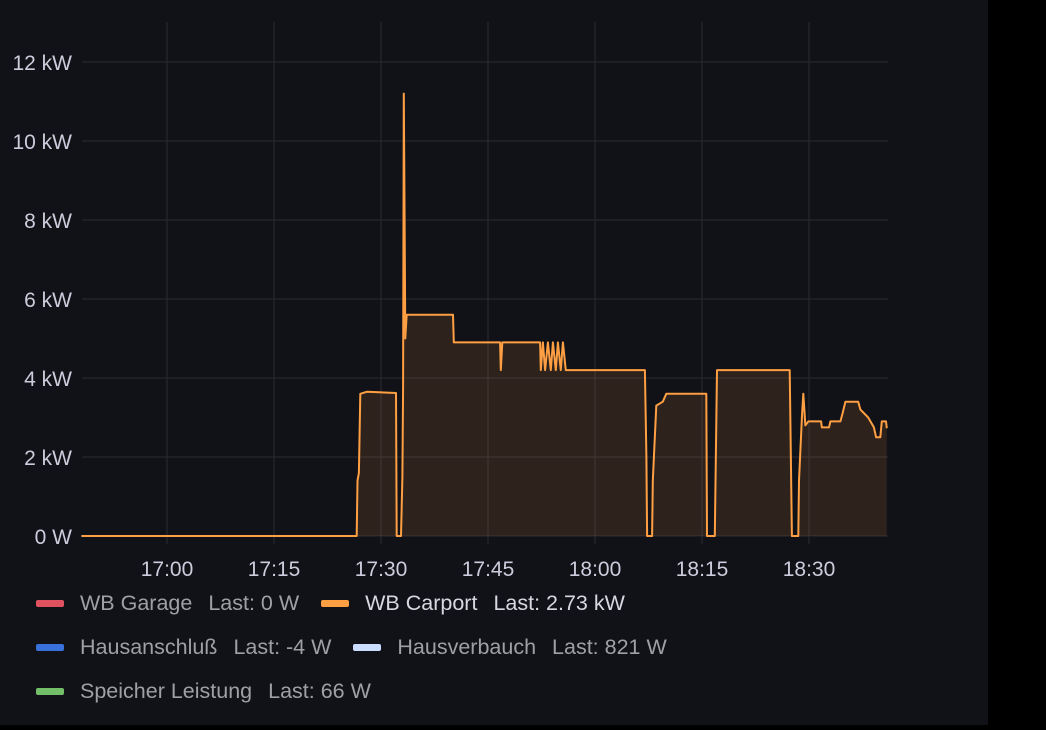  What do you see at coordinates (319, 690) in the screenshot?
I see `legend-last-value: Last: 66 W` at bounding box center [319, 690].